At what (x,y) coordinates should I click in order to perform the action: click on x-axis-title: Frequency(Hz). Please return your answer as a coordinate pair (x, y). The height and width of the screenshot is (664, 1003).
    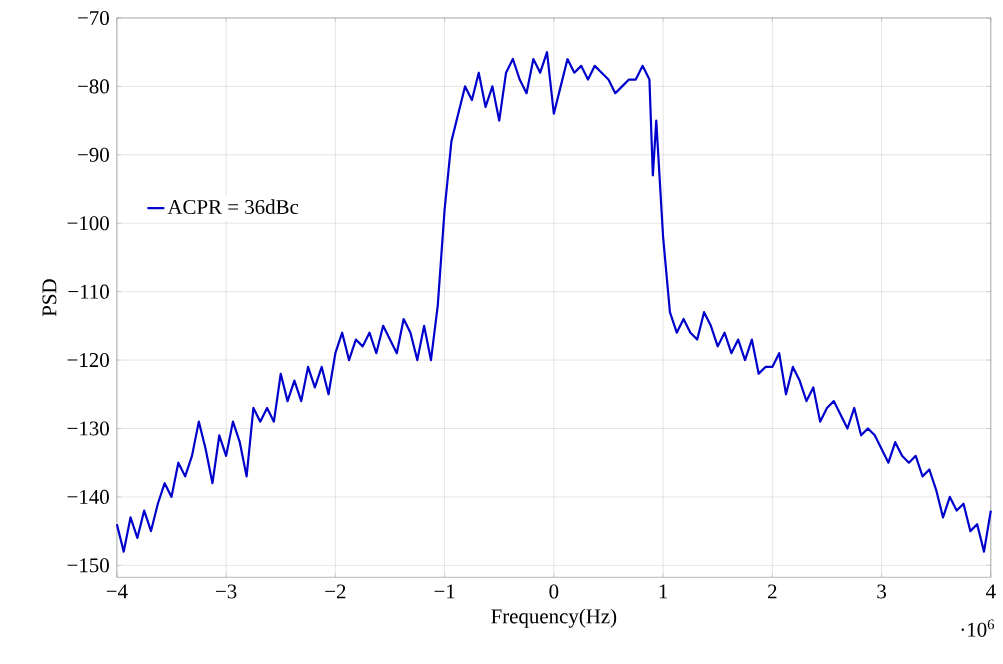
    Looking at the image, I should click on (554, 618).